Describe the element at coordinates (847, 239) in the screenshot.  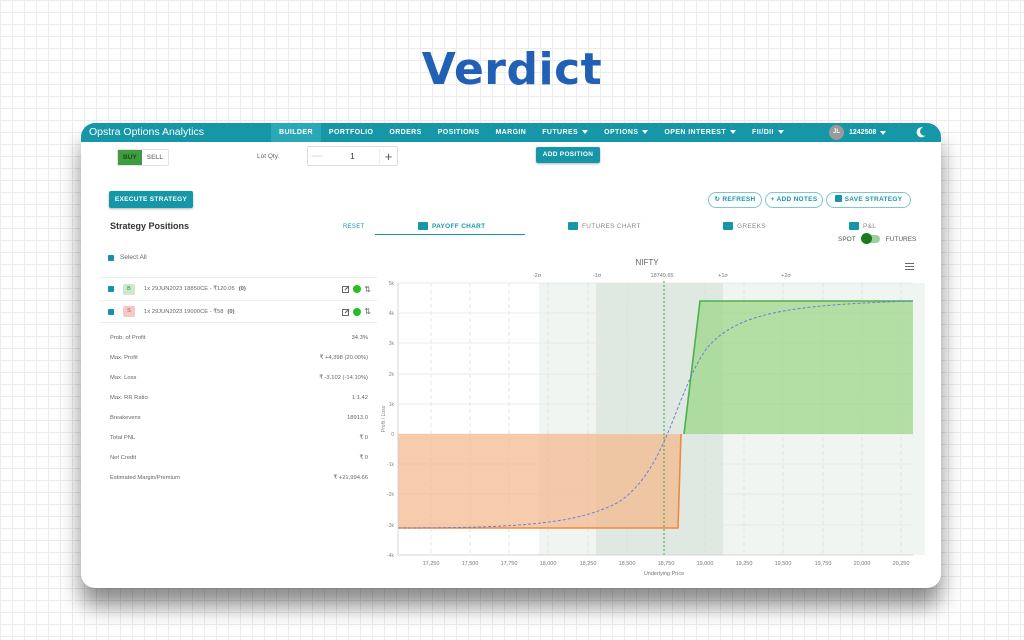
I see `spot-label: SPOT` at that location.